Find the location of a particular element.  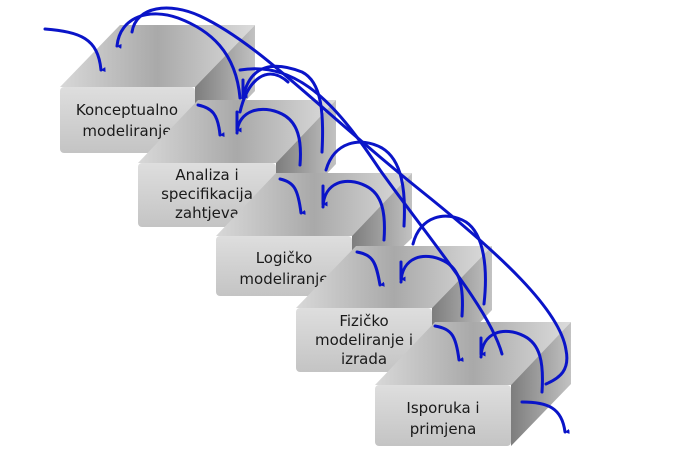

stage-label-line: primjena is located at coordinates (443, 429).